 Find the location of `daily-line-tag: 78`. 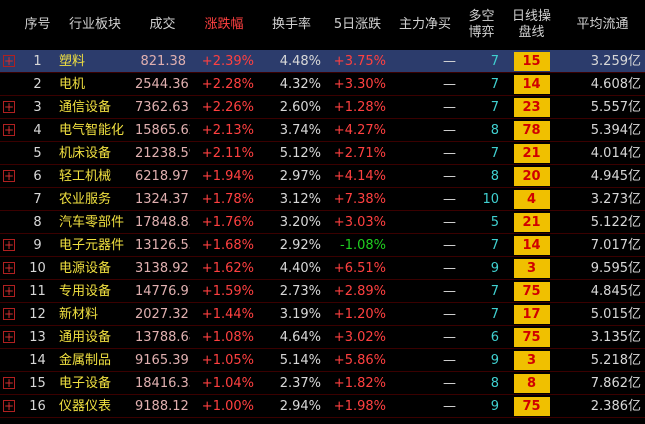

daily-line-tag: 78 is located at coordinates (531, 130).